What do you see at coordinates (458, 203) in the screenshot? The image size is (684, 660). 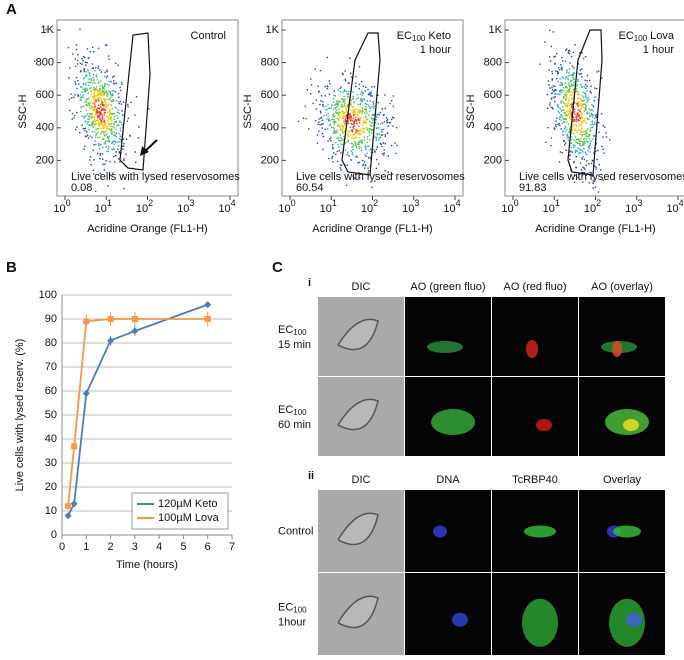 I see `tick-exponent: 4` at bounding box center [458, 203].